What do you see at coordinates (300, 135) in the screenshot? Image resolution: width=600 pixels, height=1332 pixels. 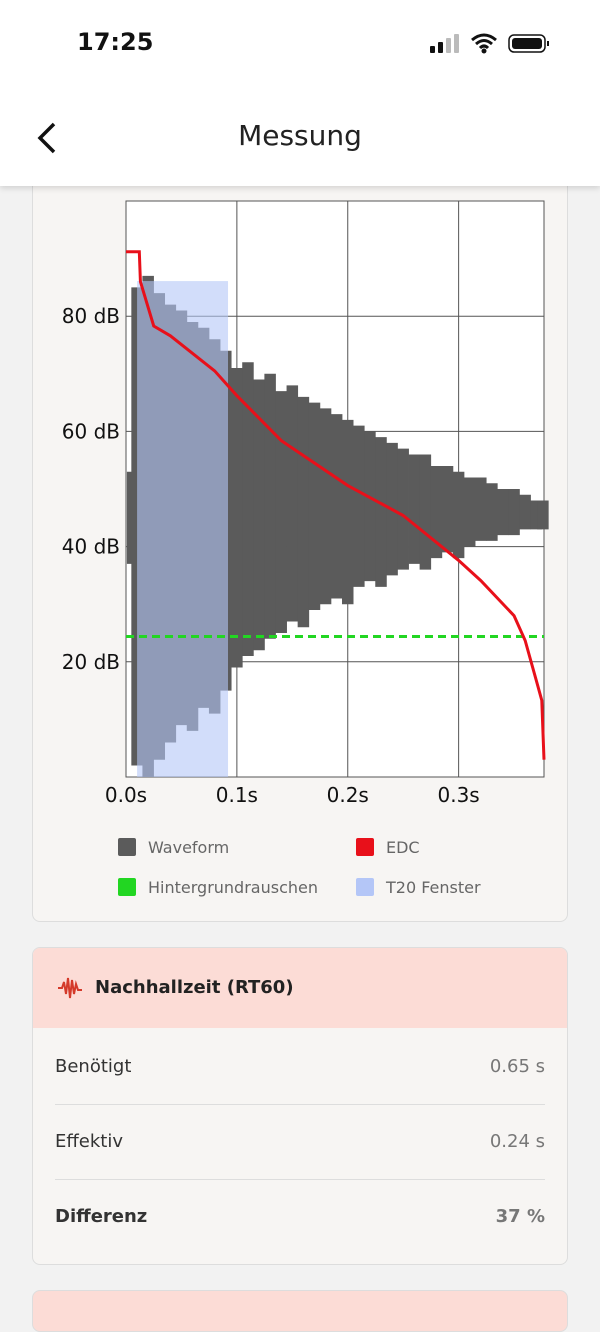 I see `header-title: Messung` at bounding box center [300, 135].